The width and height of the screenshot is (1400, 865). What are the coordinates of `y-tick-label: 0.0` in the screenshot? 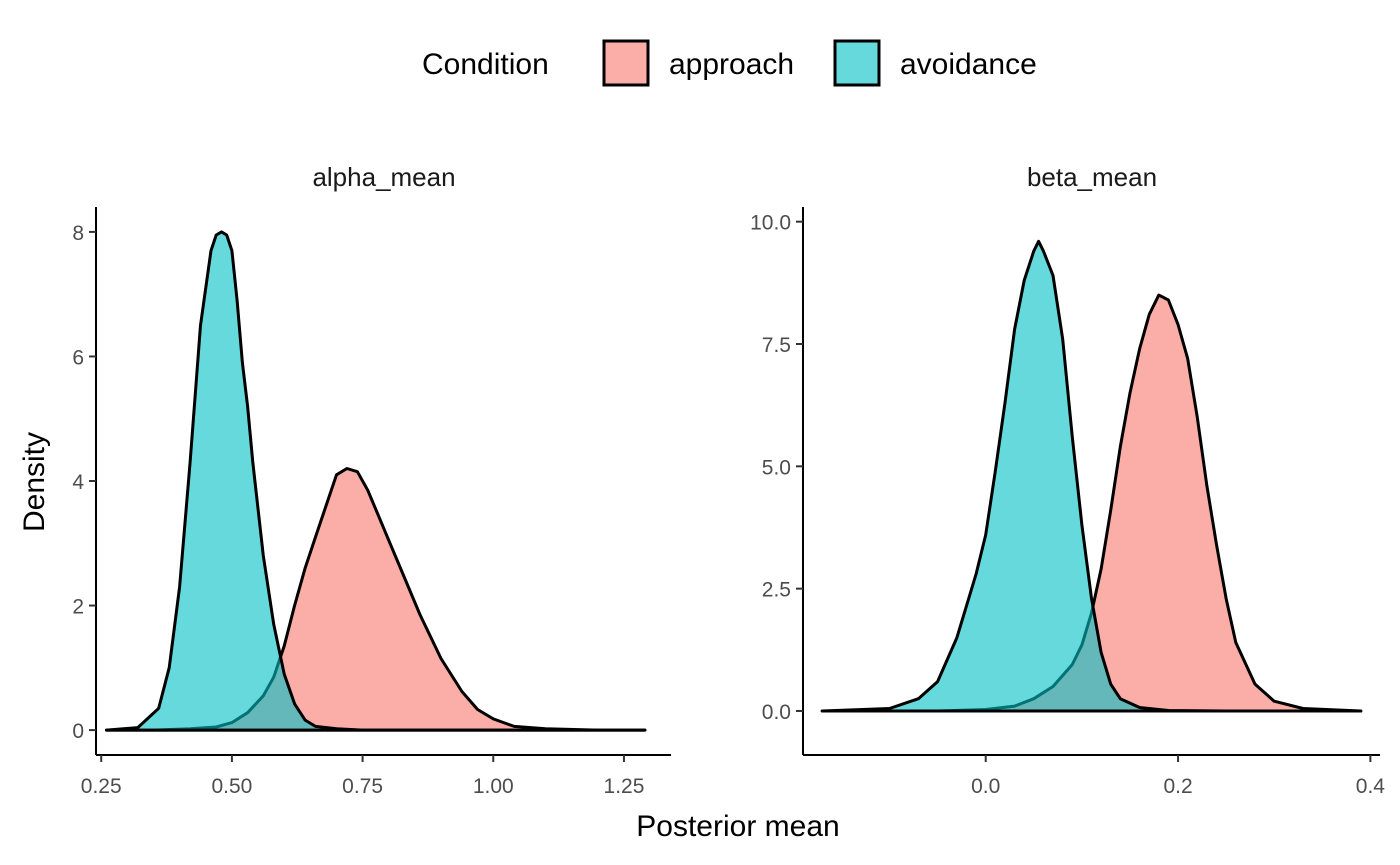 It's located at (776, 712).